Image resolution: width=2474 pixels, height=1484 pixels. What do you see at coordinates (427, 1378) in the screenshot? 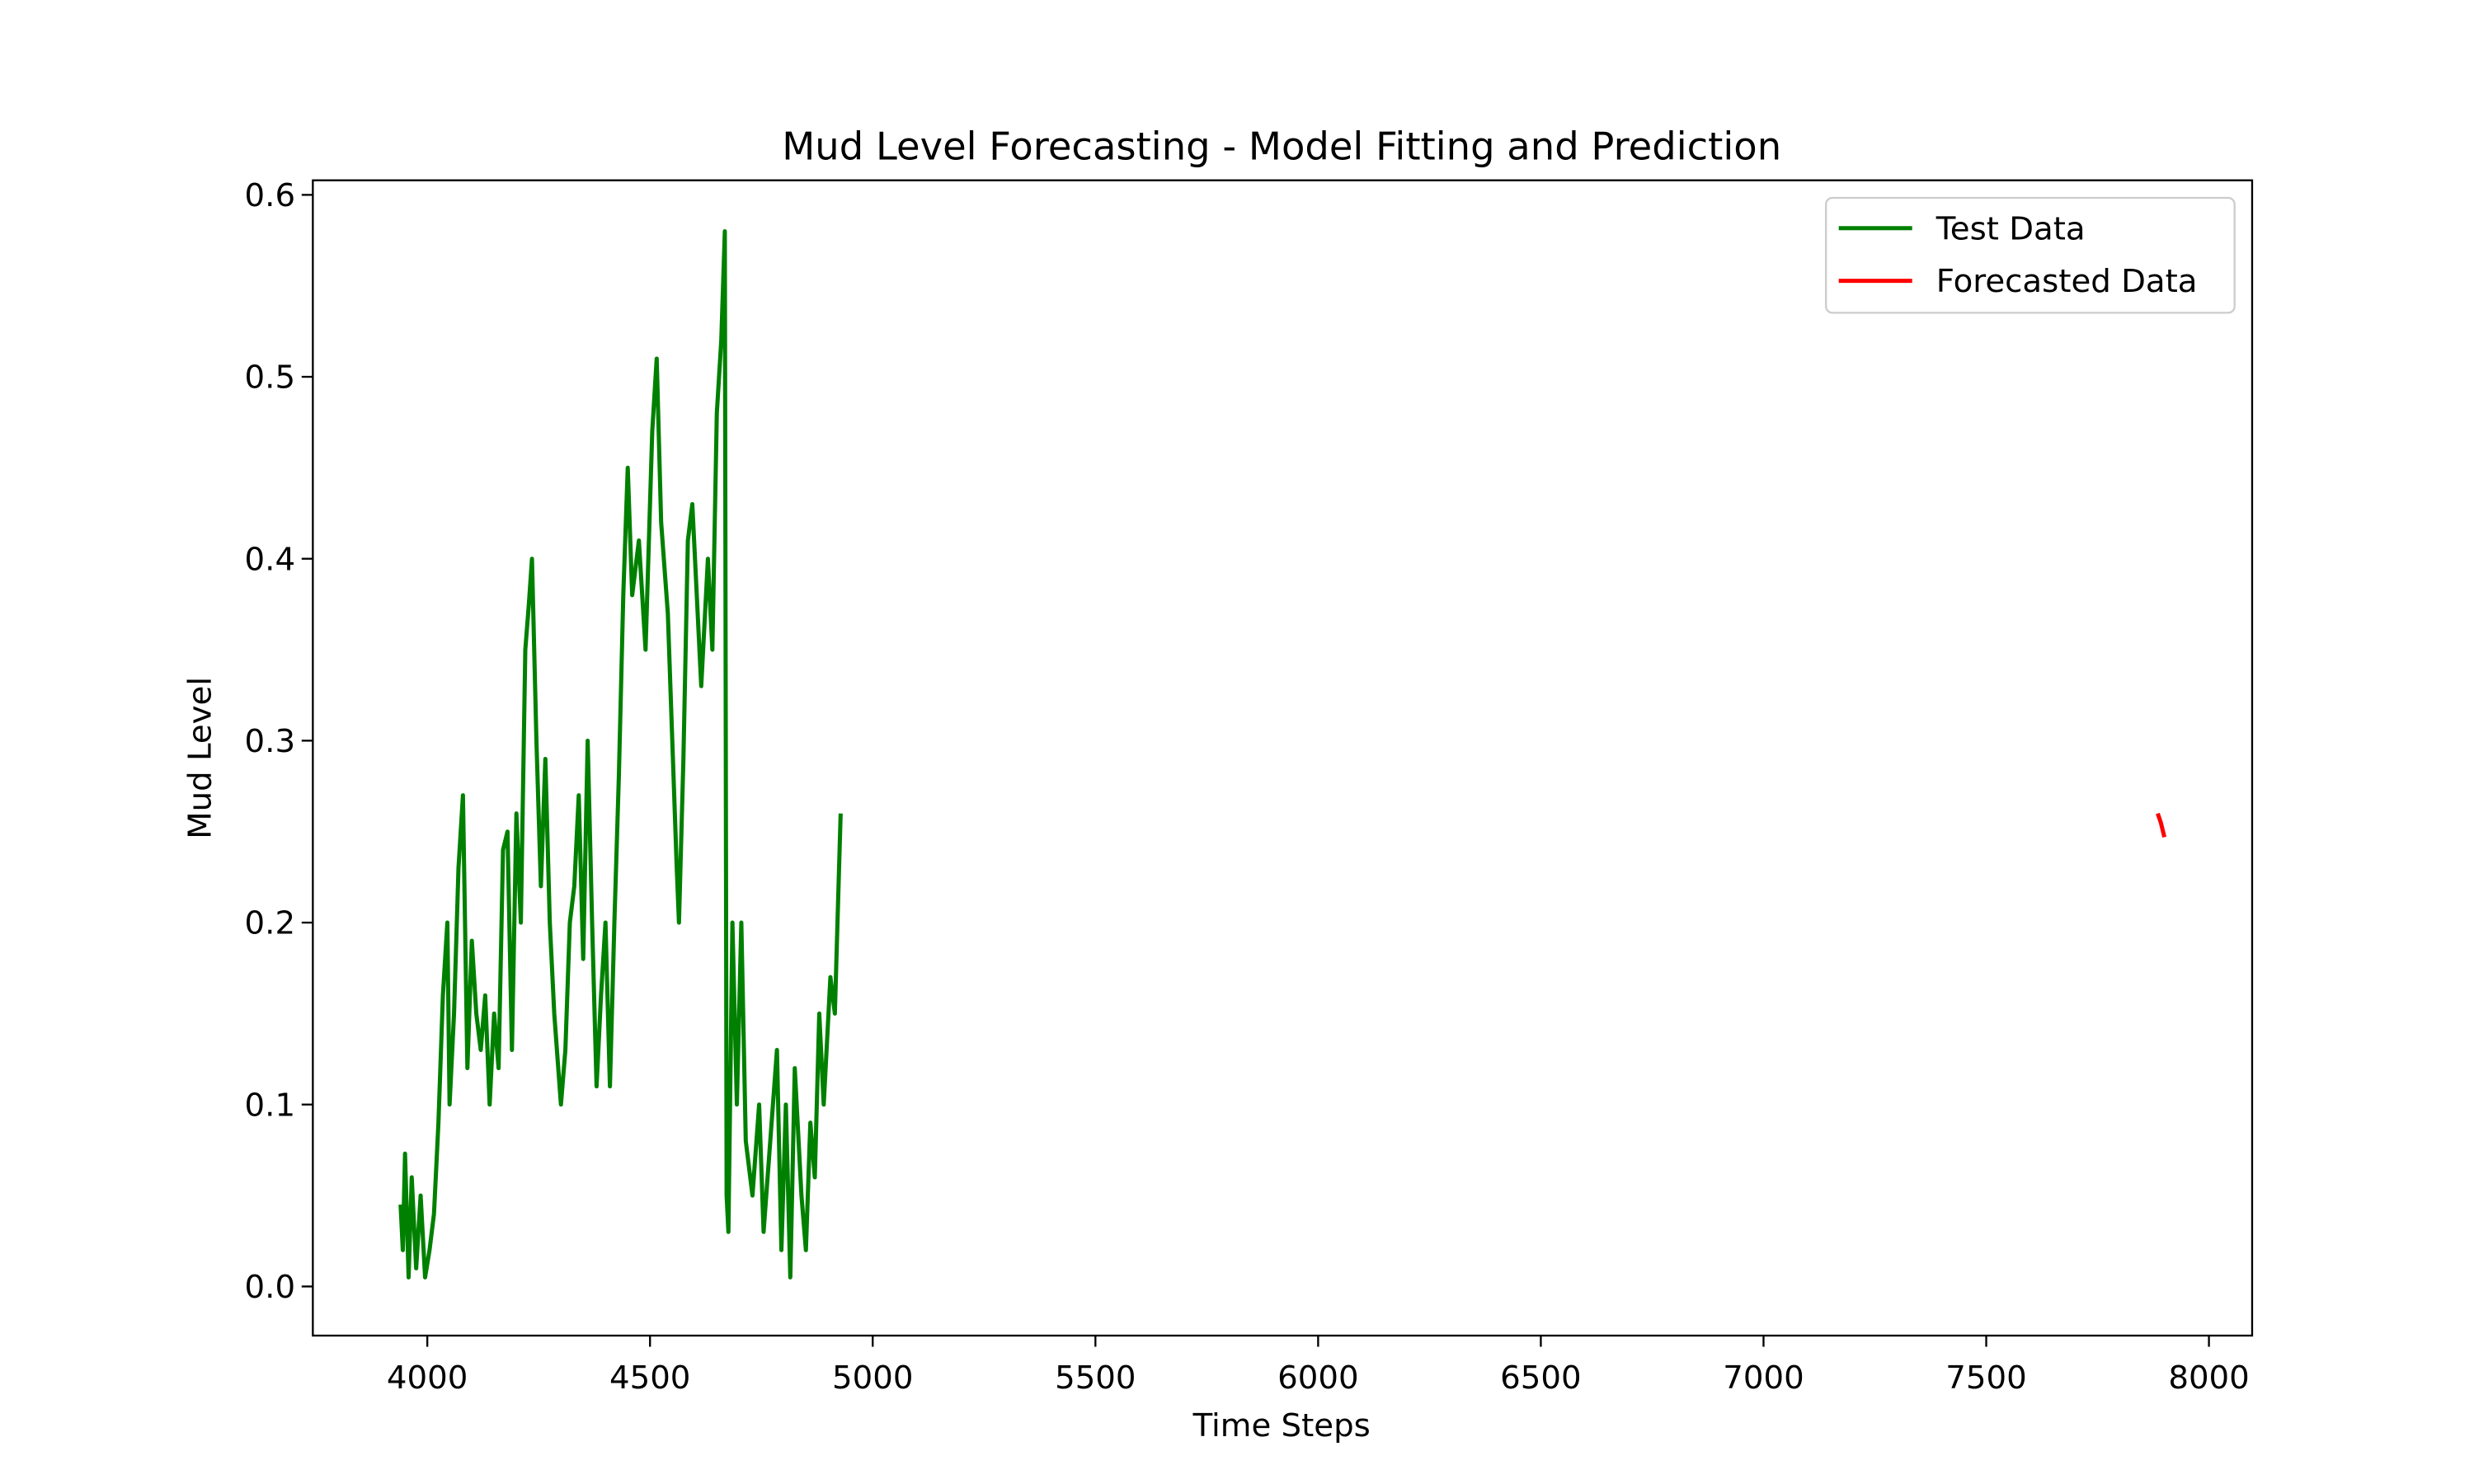
I see `x-tick-label: 4000` at bounding box center [427, 1378].